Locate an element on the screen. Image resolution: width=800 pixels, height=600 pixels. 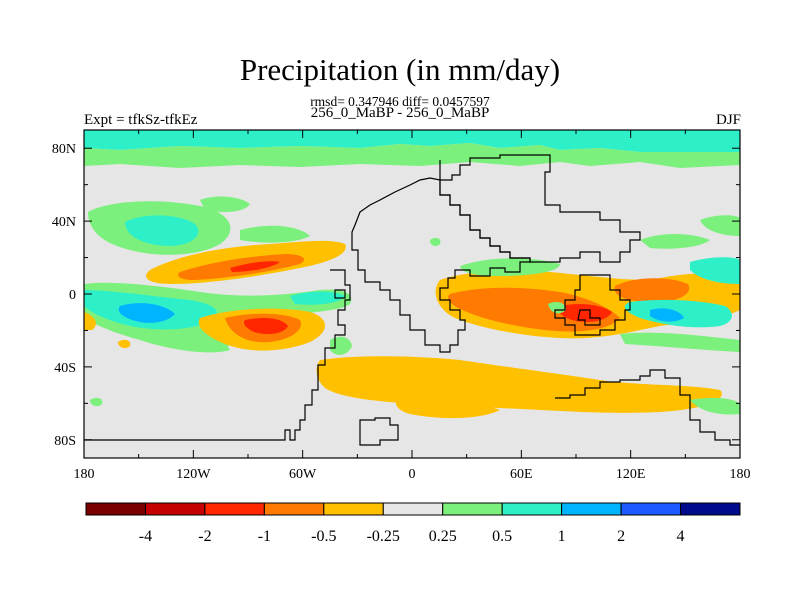
colorbar-label: -4 is located at coordinates (145, 536).